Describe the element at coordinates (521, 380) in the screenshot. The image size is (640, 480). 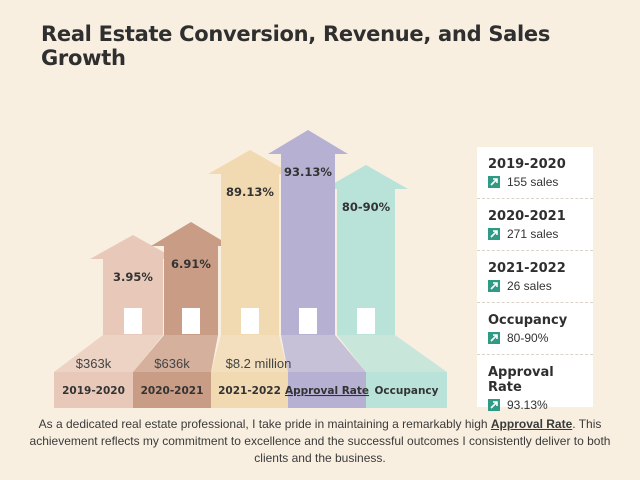
I see `side-item-label: Approval Rate` at that location.